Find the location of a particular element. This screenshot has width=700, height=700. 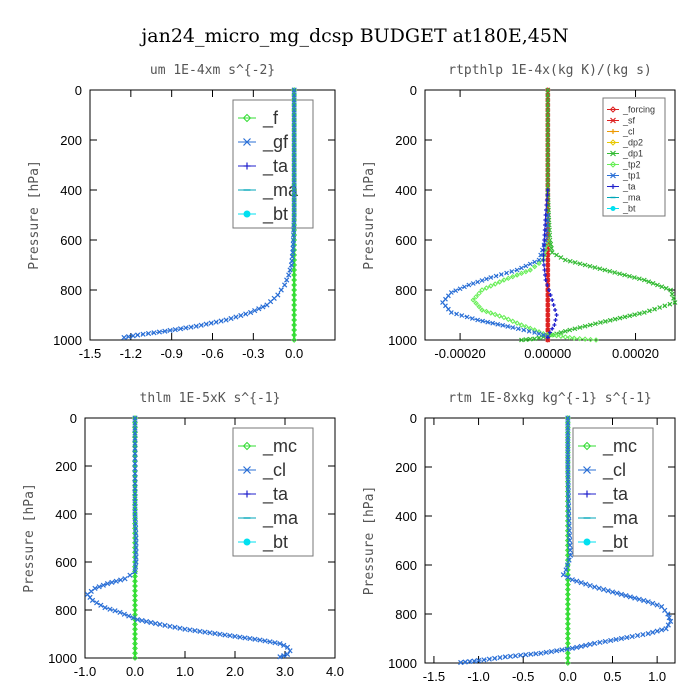

x-tick-label: 2.0 is located at coordinates (235, 671).